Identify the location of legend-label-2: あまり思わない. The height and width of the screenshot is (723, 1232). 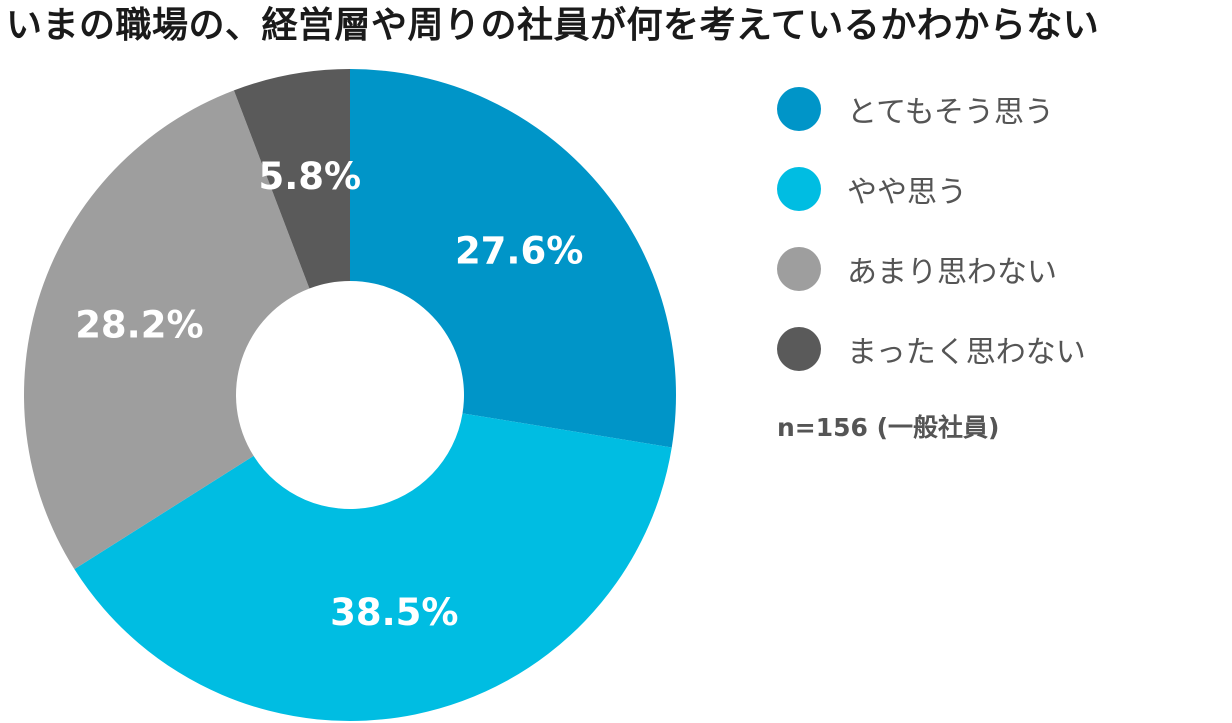
(952, 272).